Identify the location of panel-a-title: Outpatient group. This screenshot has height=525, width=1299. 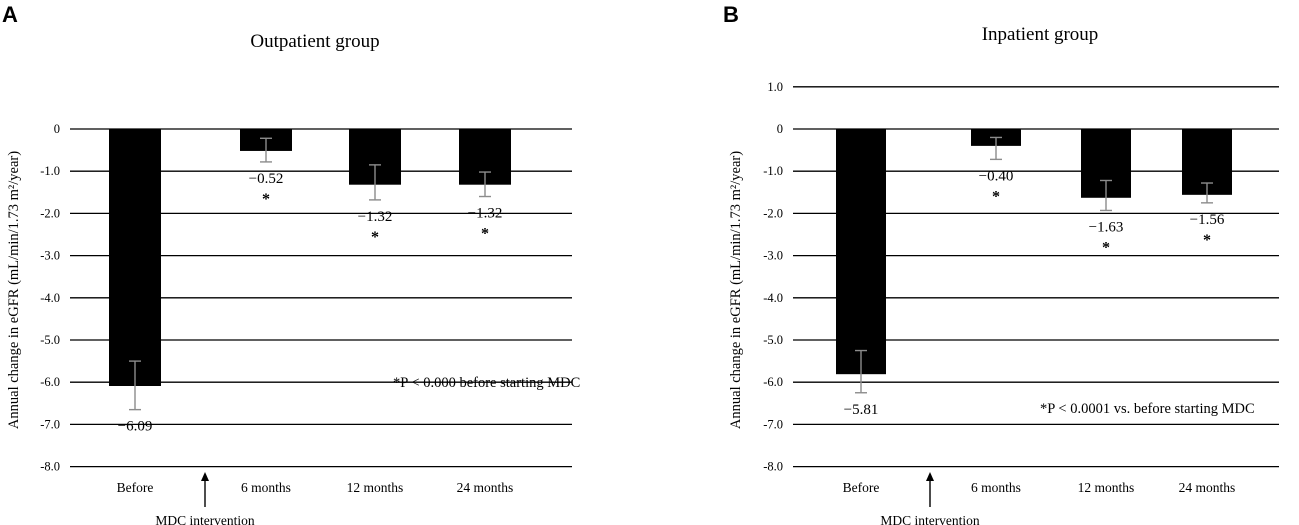
(314, 41).